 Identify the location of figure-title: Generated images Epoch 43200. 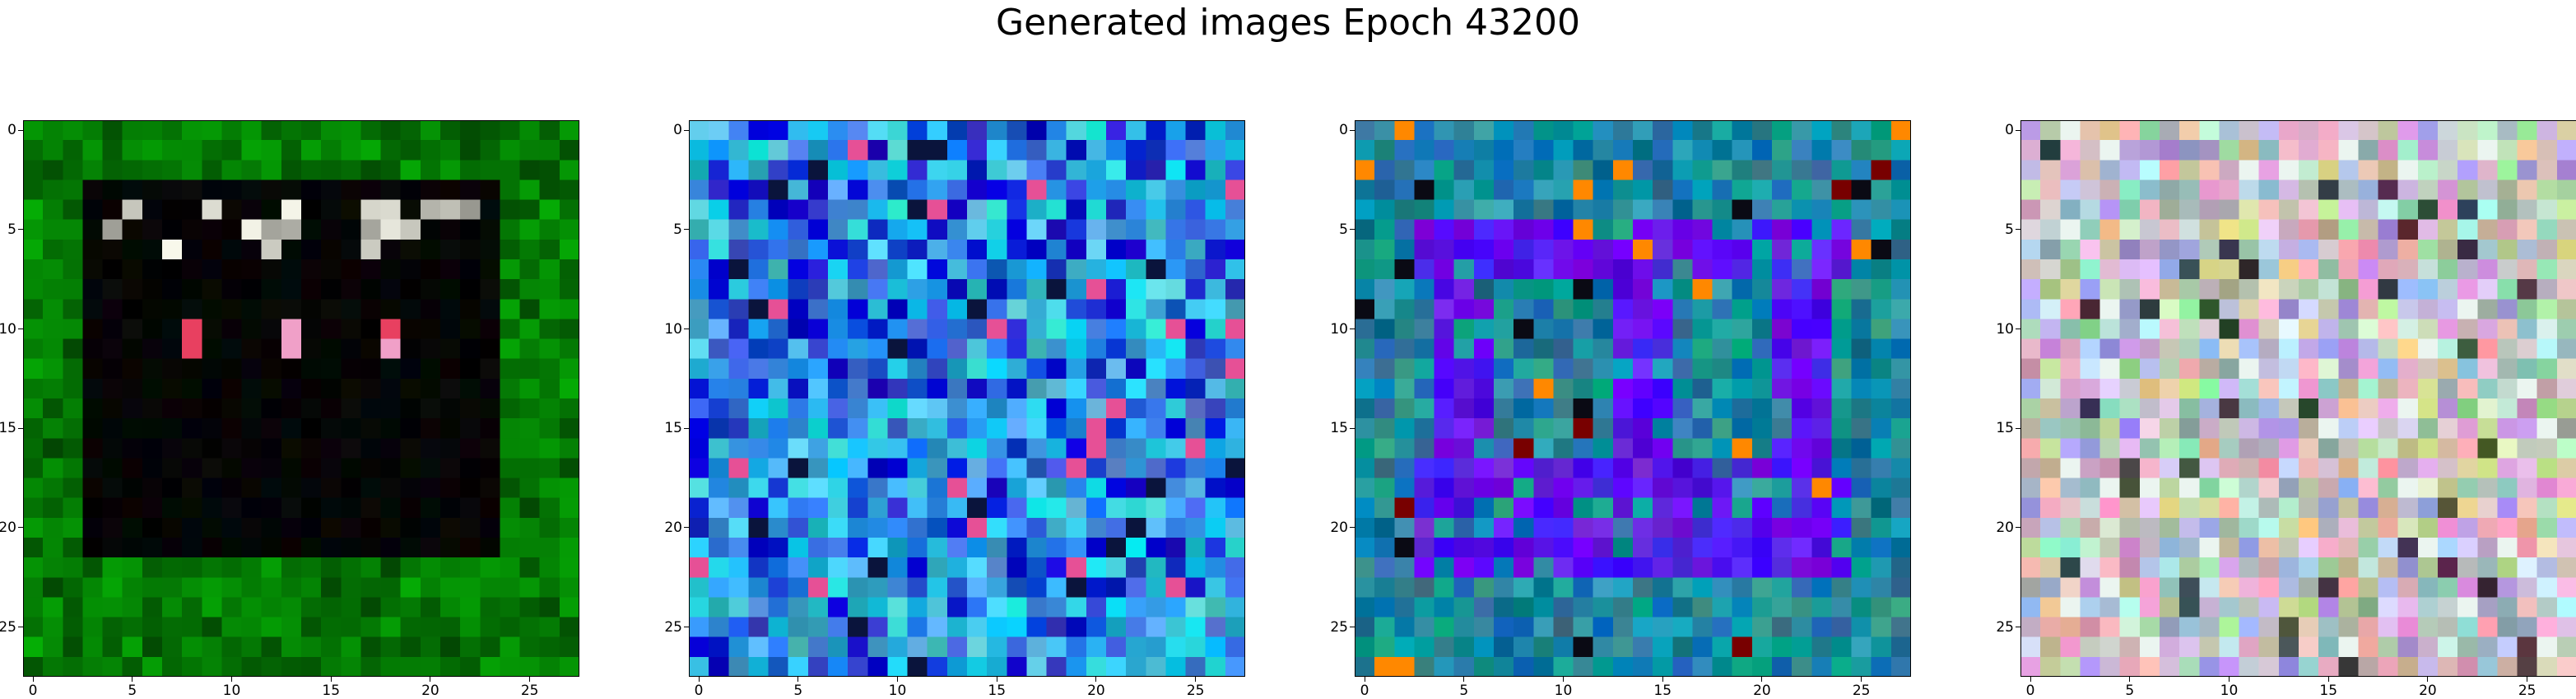
(1288, 23).